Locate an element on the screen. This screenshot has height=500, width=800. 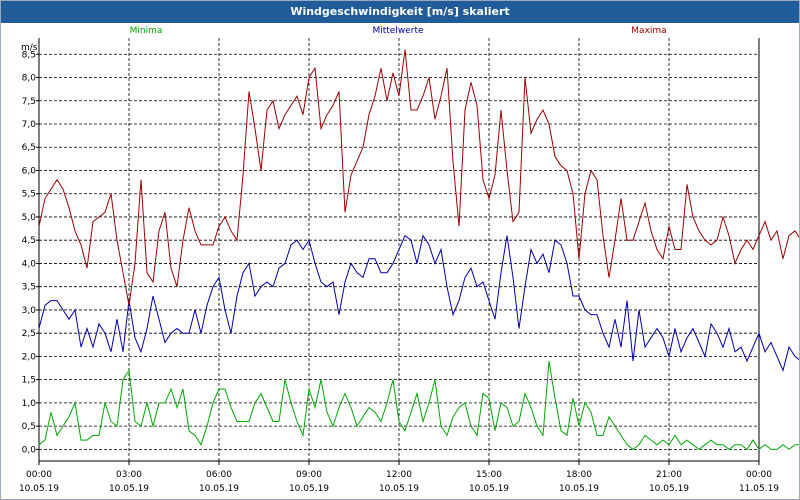
y-tick-label: 3,0 is located at coordinates (29, 311).